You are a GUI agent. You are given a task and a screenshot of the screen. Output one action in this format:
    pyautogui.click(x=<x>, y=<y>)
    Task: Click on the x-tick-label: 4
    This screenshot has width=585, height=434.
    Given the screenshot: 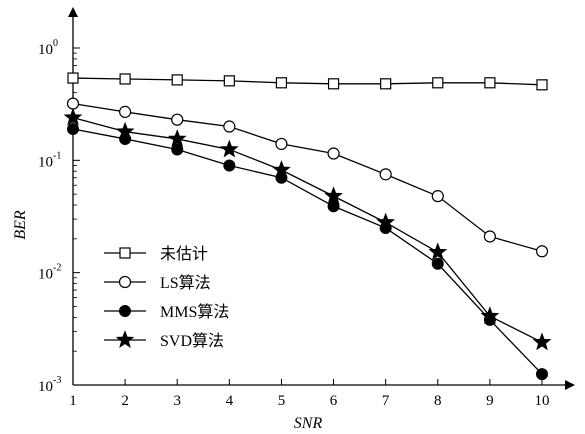 What is the action you would take?
    pyautogui.click(x=230, y=401)
    